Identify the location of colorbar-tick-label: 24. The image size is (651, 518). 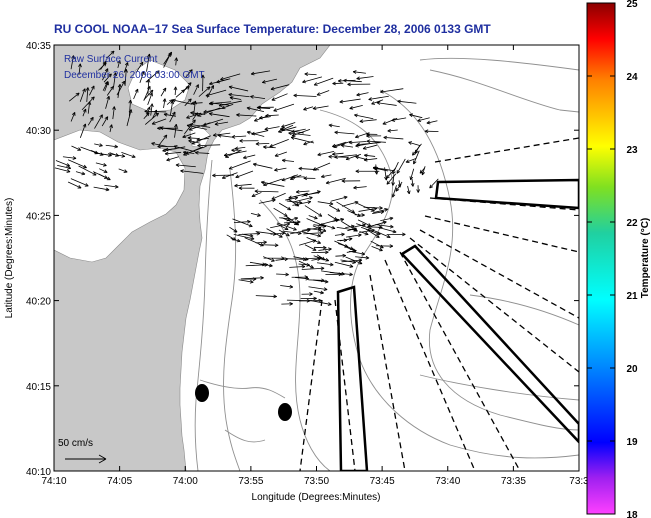
(632, 77).